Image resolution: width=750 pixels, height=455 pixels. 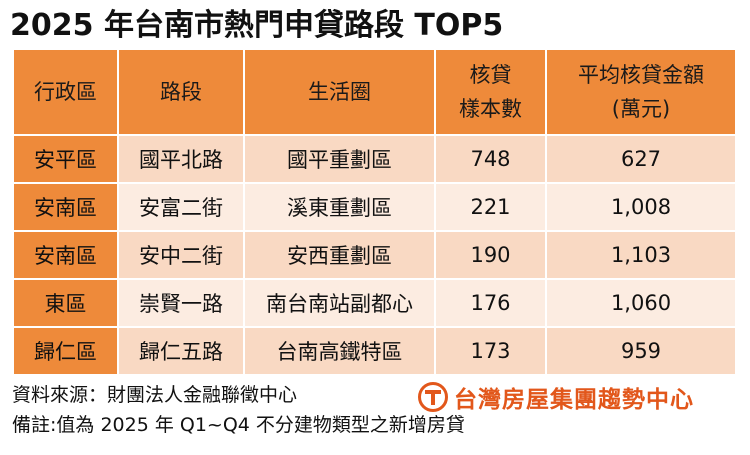 I want to click on brand: 台灣房屋集團趨勢中心, so click(x=578, y=397).